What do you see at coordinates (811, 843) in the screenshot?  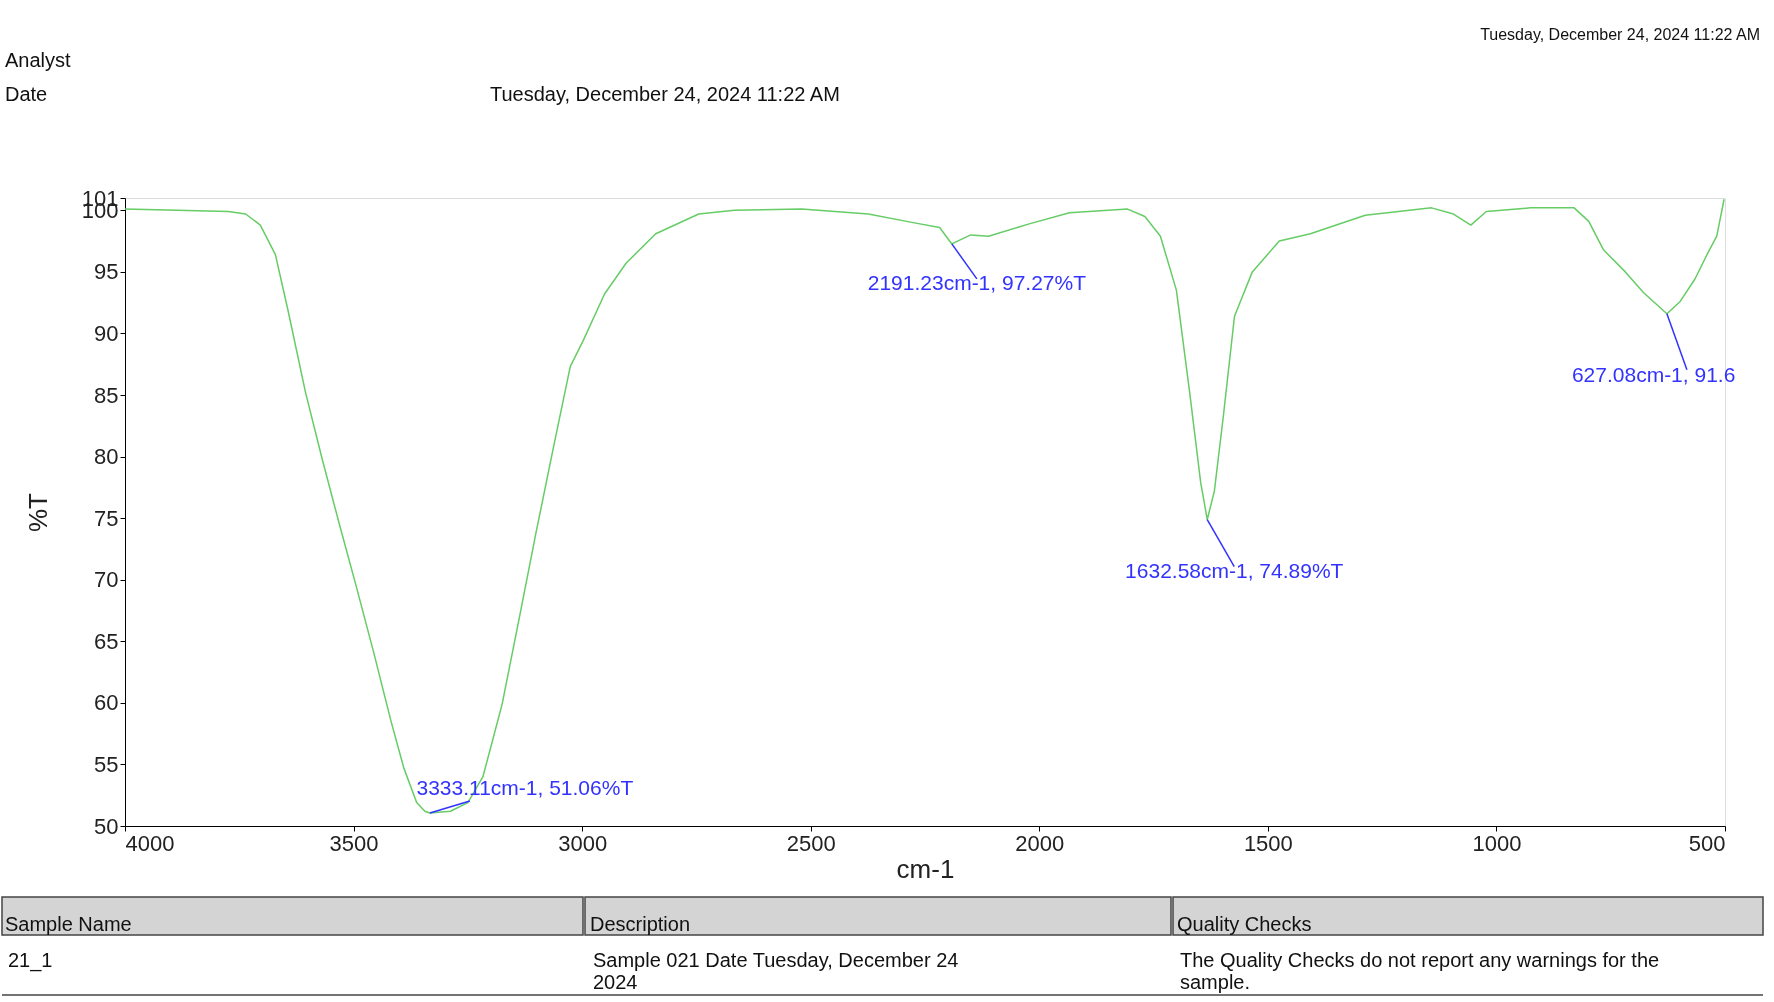 I see `x-tick-label: 2500` at bounding box center [811, 843].